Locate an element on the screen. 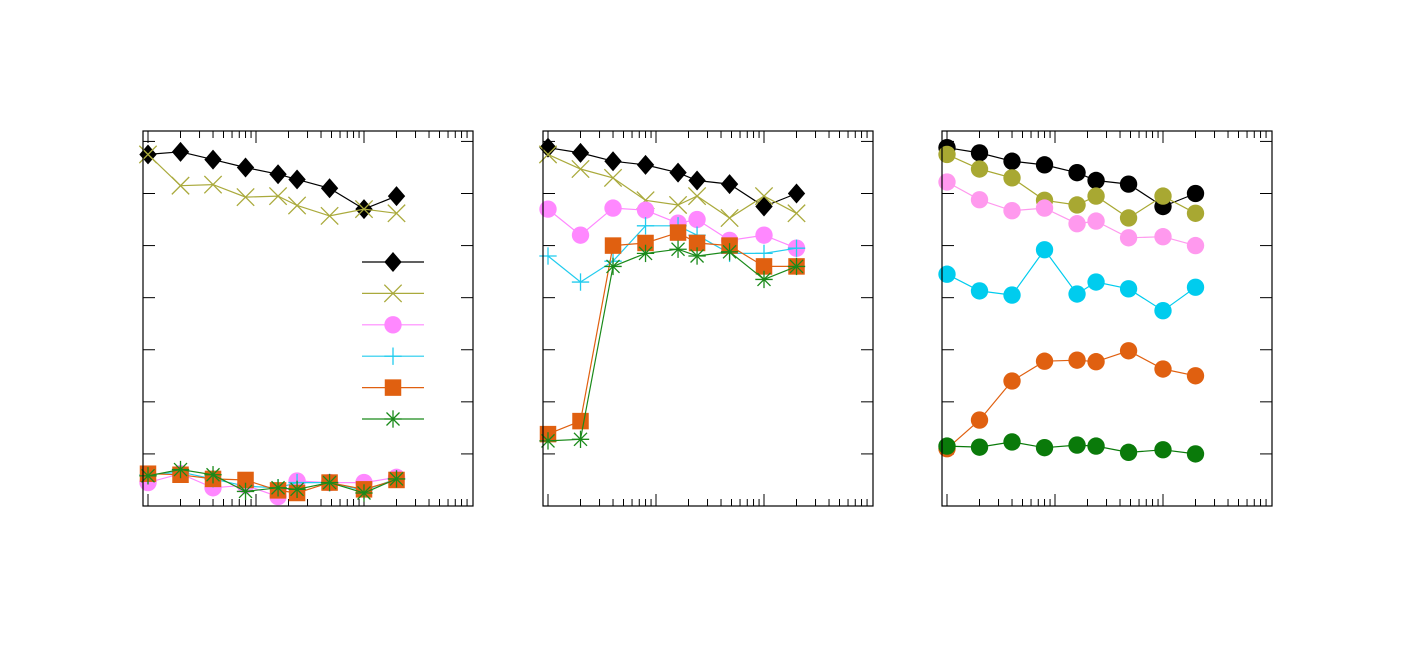 This screenshot has height=654, width=1415. axis-ticks is located at coordinates (1107, 318).